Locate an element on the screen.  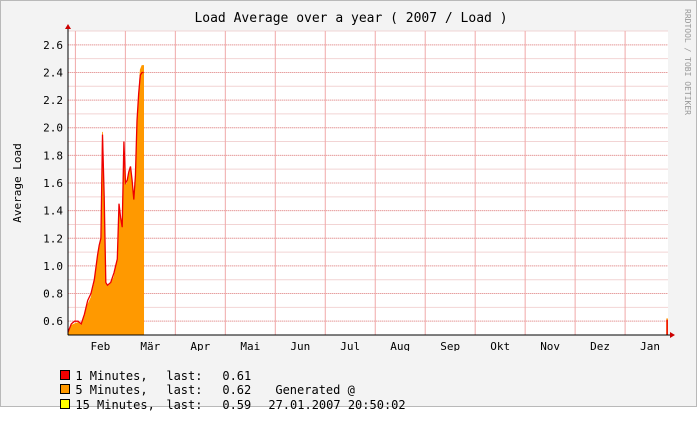
x-tick-label: Aug is located at coordinates (400, 345).